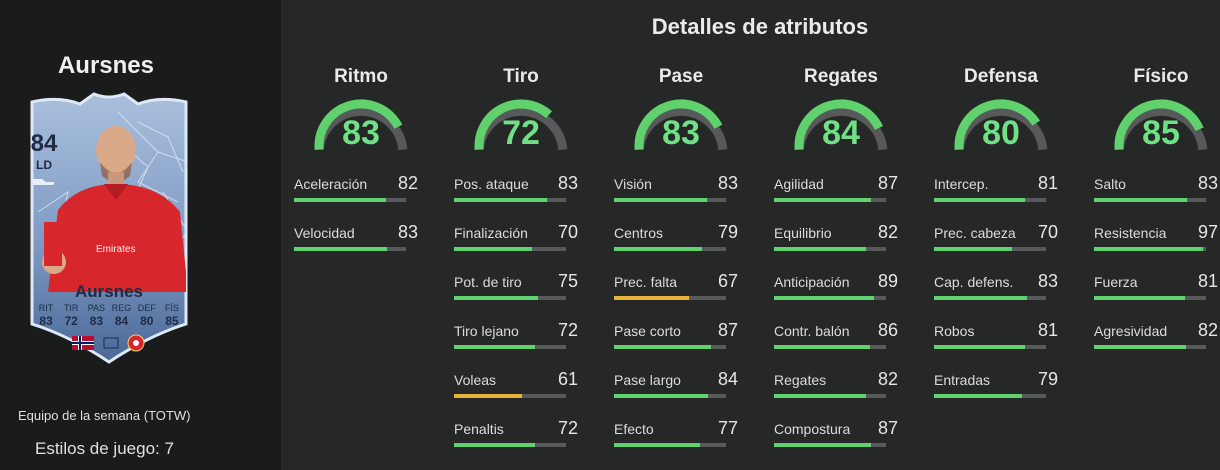 The image size is (1220, 470). Describe the element at coordinates (676, 439) in the screenshot. I see `attribute-row: Efecto 77` at that location.